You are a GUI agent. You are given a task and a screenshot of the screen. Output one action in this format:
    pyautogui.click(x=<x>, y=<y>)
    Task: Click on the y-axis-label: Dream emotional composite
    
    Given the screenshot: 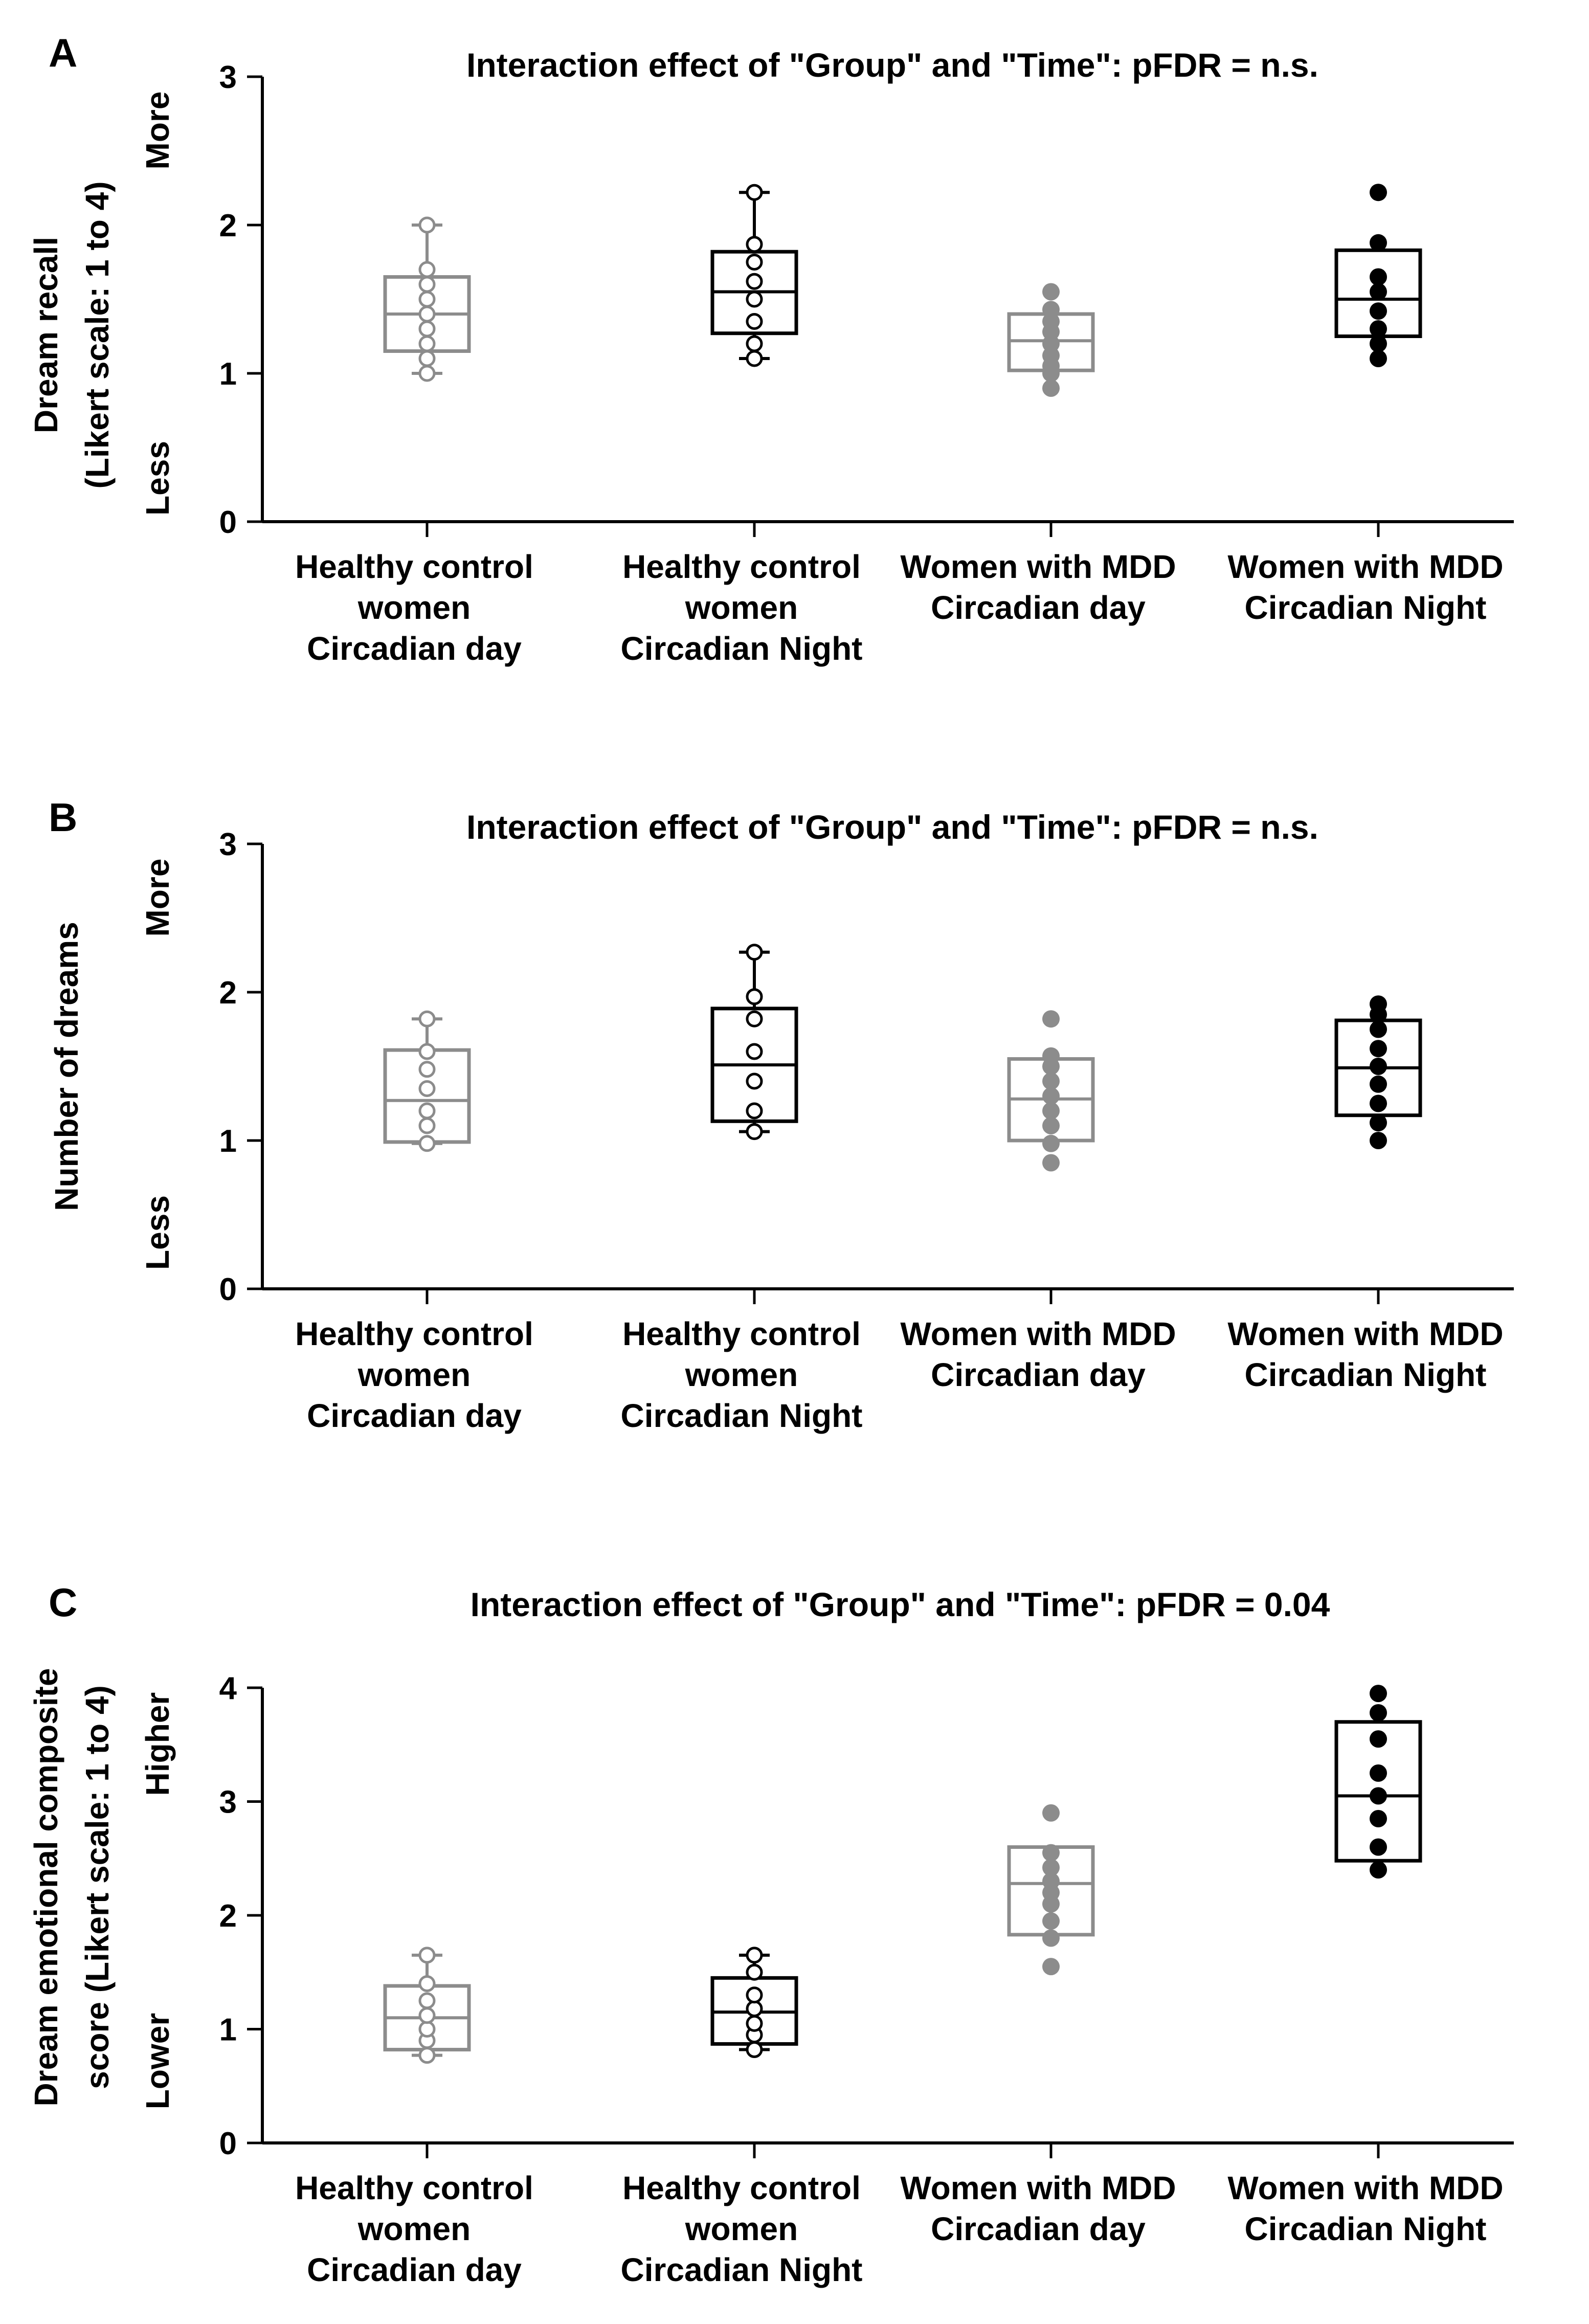 What is the action you would take?
    pyautogui.click(x=46, y=1887)
    